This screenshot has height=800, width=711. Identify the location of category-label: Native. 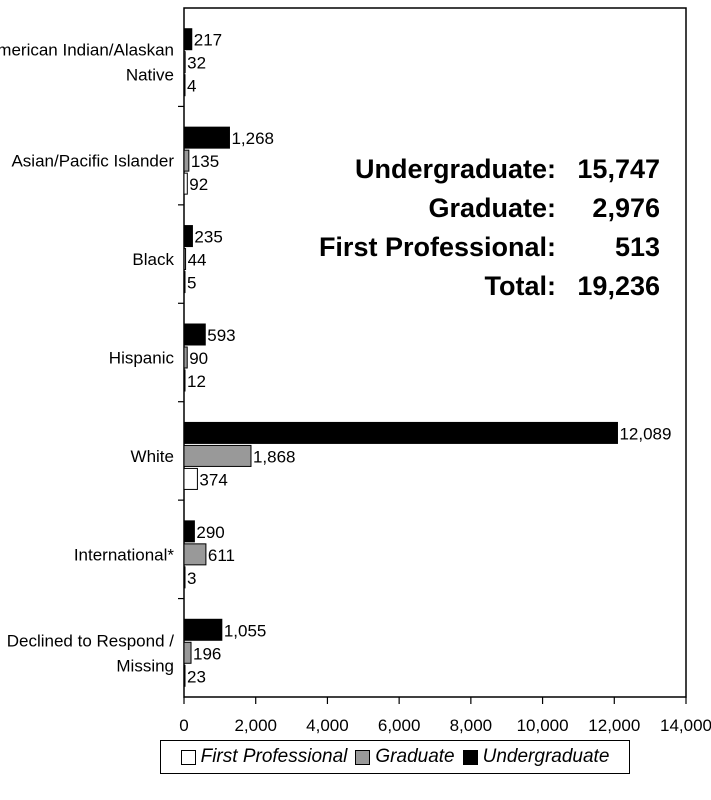
(150, 75).